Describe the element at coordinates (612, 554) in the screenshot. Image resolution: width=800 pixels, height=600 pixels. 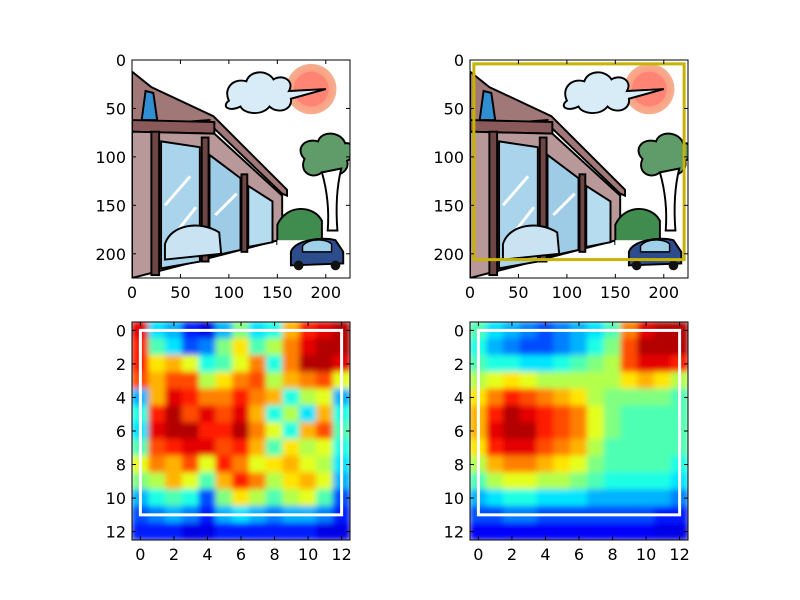
I see `x-tick-label: 8` at that location.